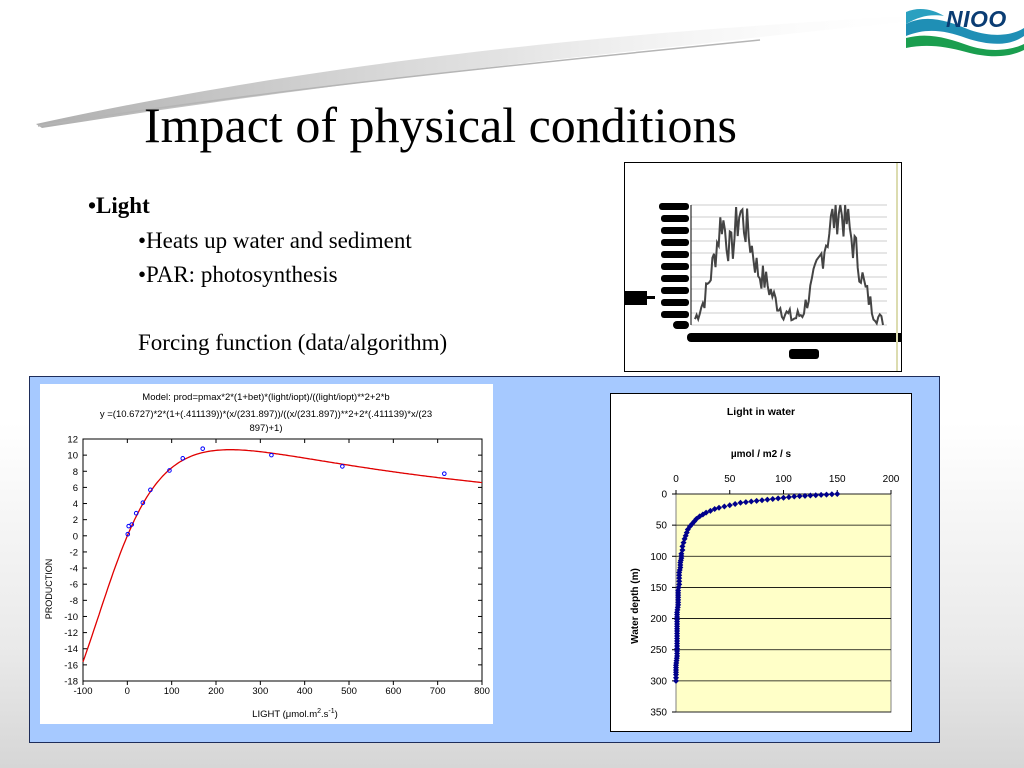 The image size is (1024, 768). What do you see at coordinates (789, 265) in the screenshot?
I see `mini-series-line` at bounding box center [789, 265].